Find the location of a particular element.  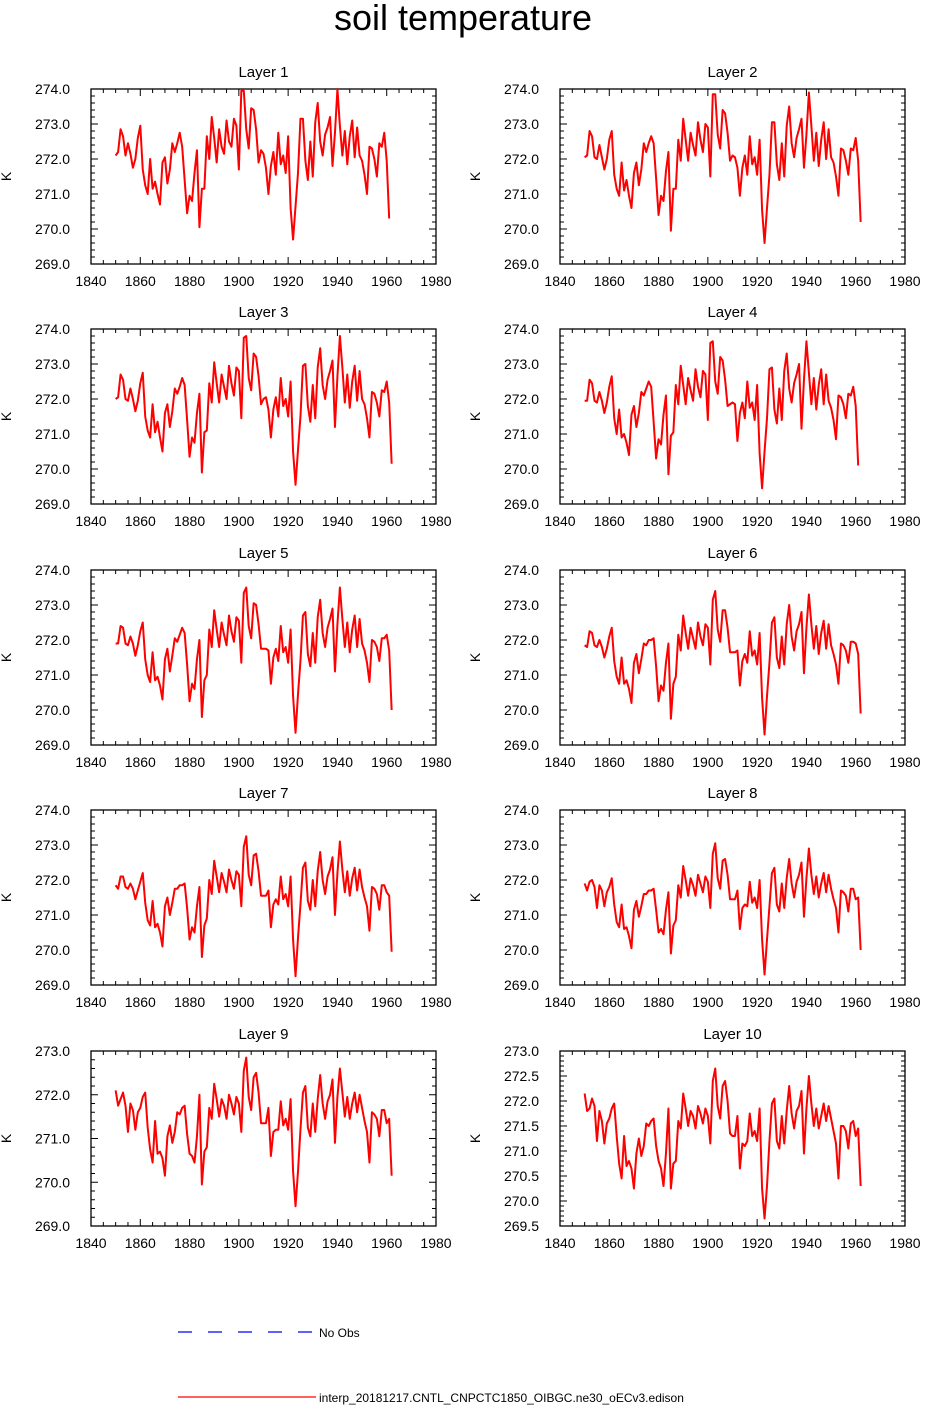

page-title: soil temperature is located at coordinates (463, 19).